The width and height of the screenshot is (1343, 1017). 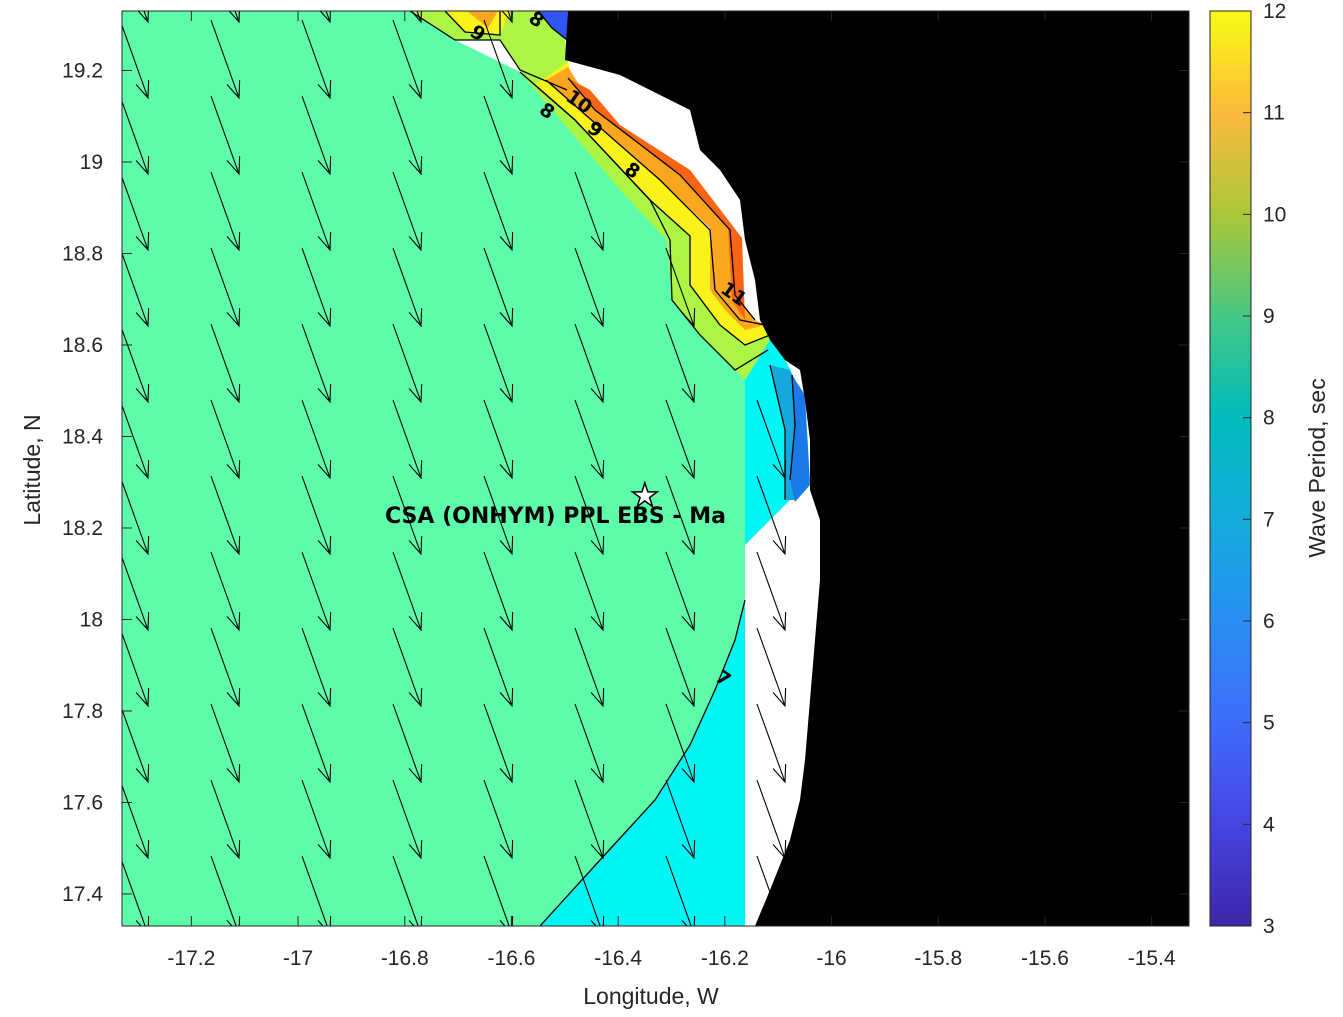 What do you see at coordinates (555, 516) in the screenshot?
I see `station-label: CSA (ONHYM) PPL EBS - Ma` at bounding box center [555, 516].